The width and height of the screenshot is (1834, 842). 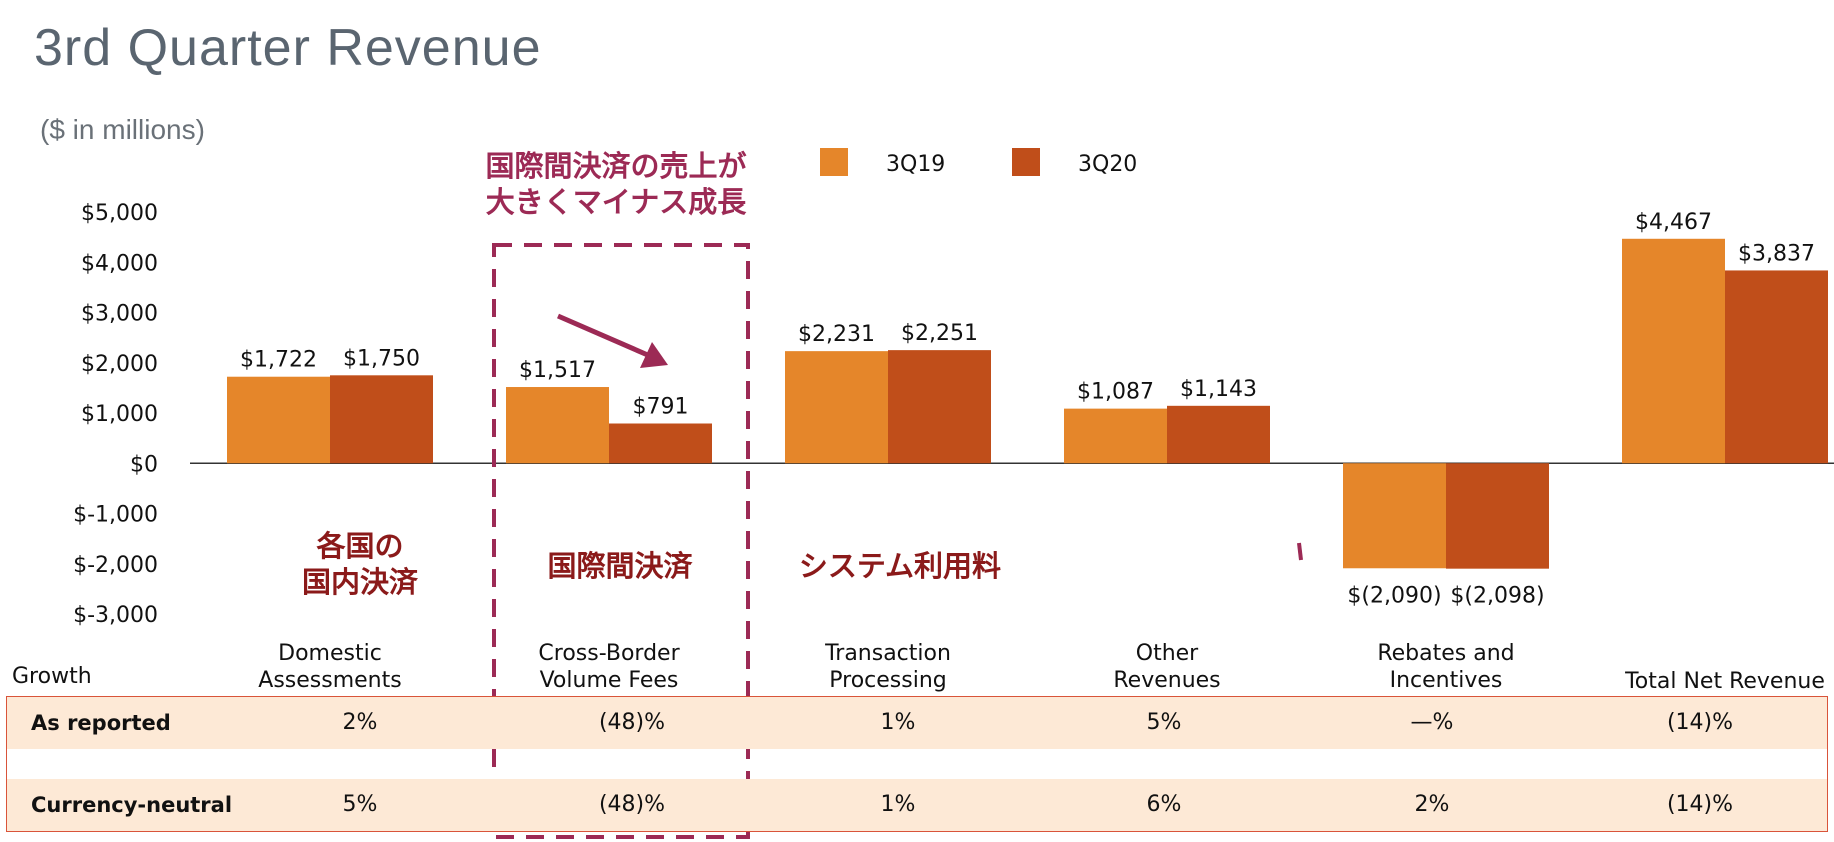 I want to click on highlight-line-1: 国際間決済の売上が, so click(x=616, y=166).